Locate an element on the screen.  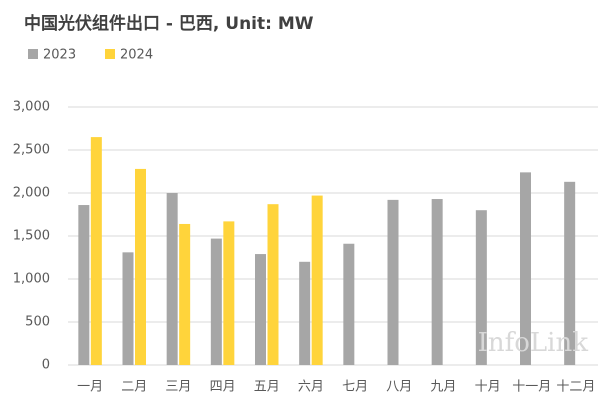
x-tick-label: 七月 is located at coordinates (355, 387).